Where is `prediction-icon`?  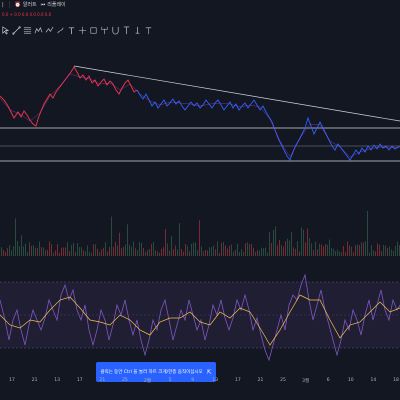
prediction-icon is located at coordinates (82, 30).